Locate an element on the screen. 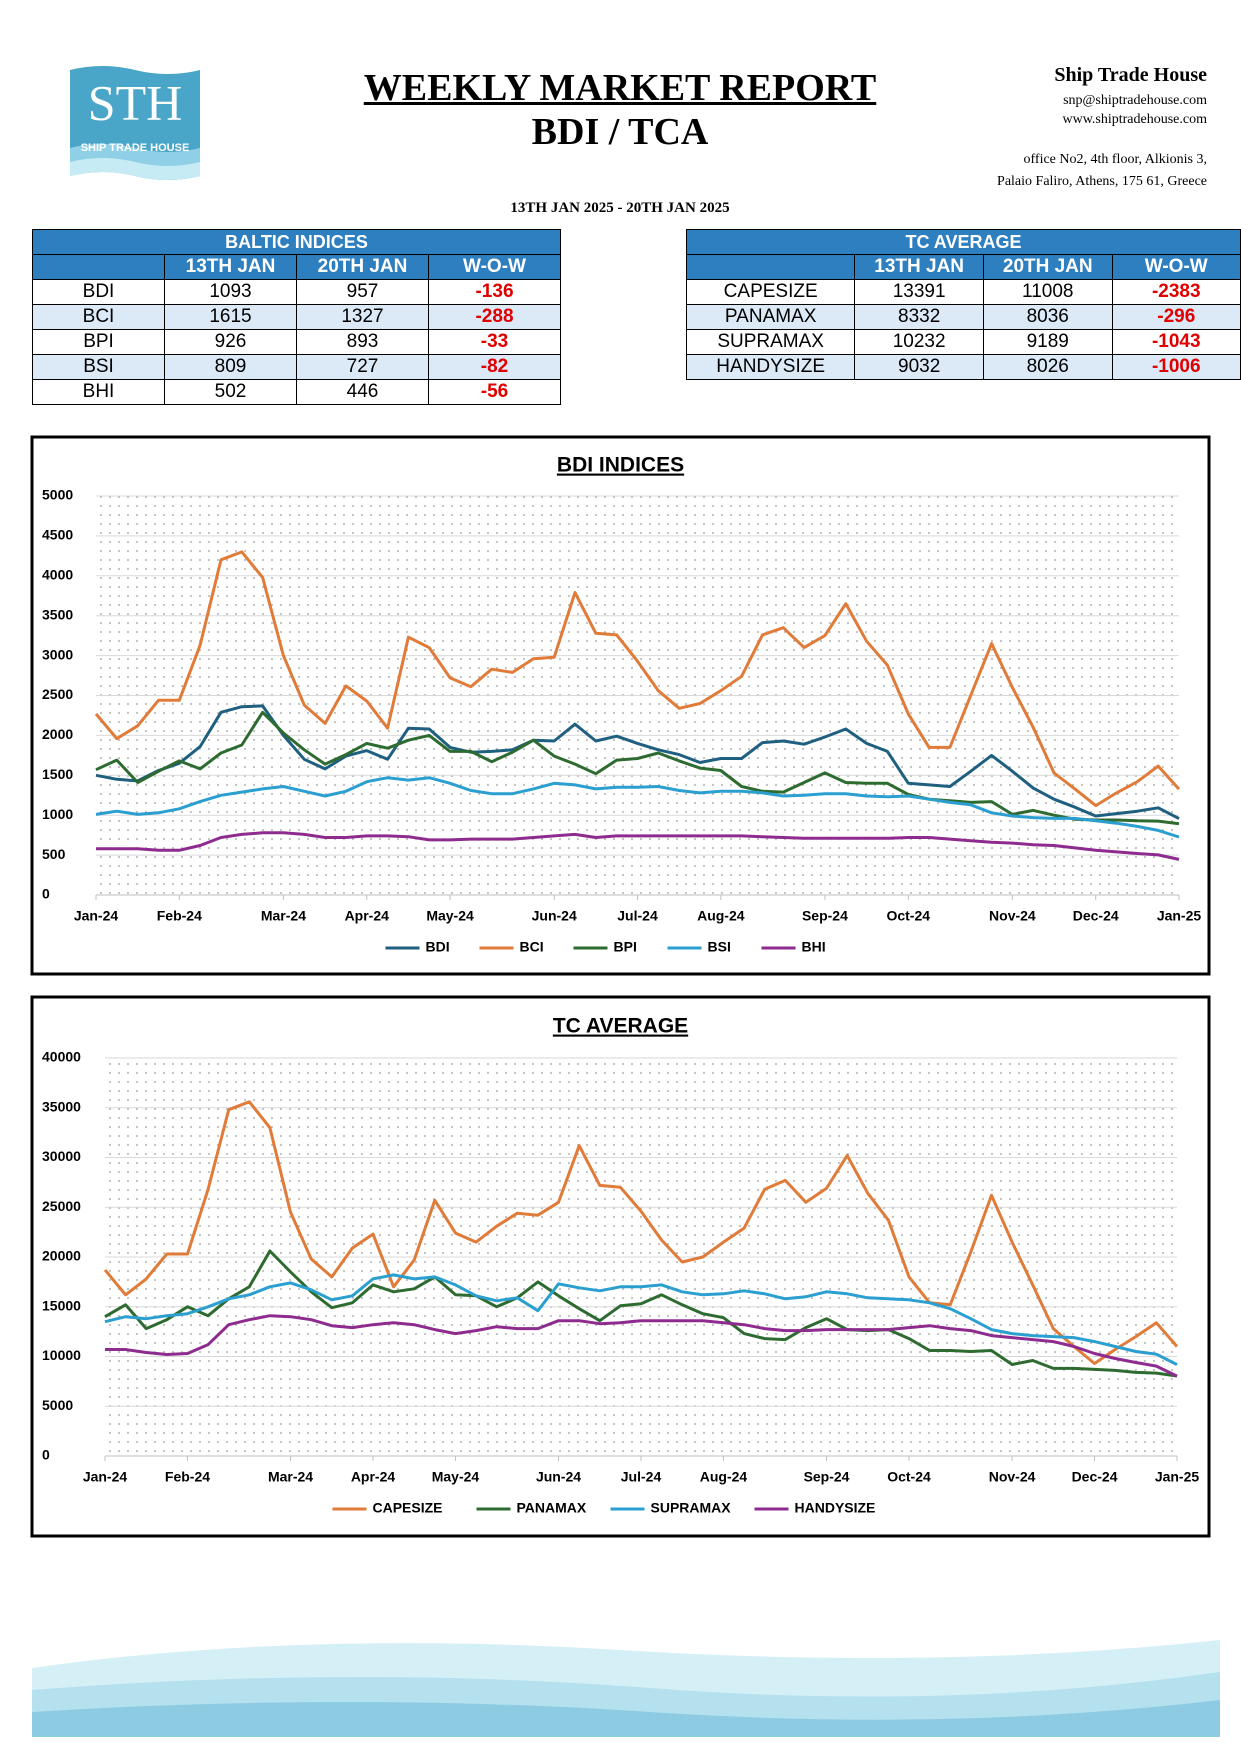 This screenshot has height=1754, width=1241. row-label: HANDYSIZE is located at coordinates (770, 367).